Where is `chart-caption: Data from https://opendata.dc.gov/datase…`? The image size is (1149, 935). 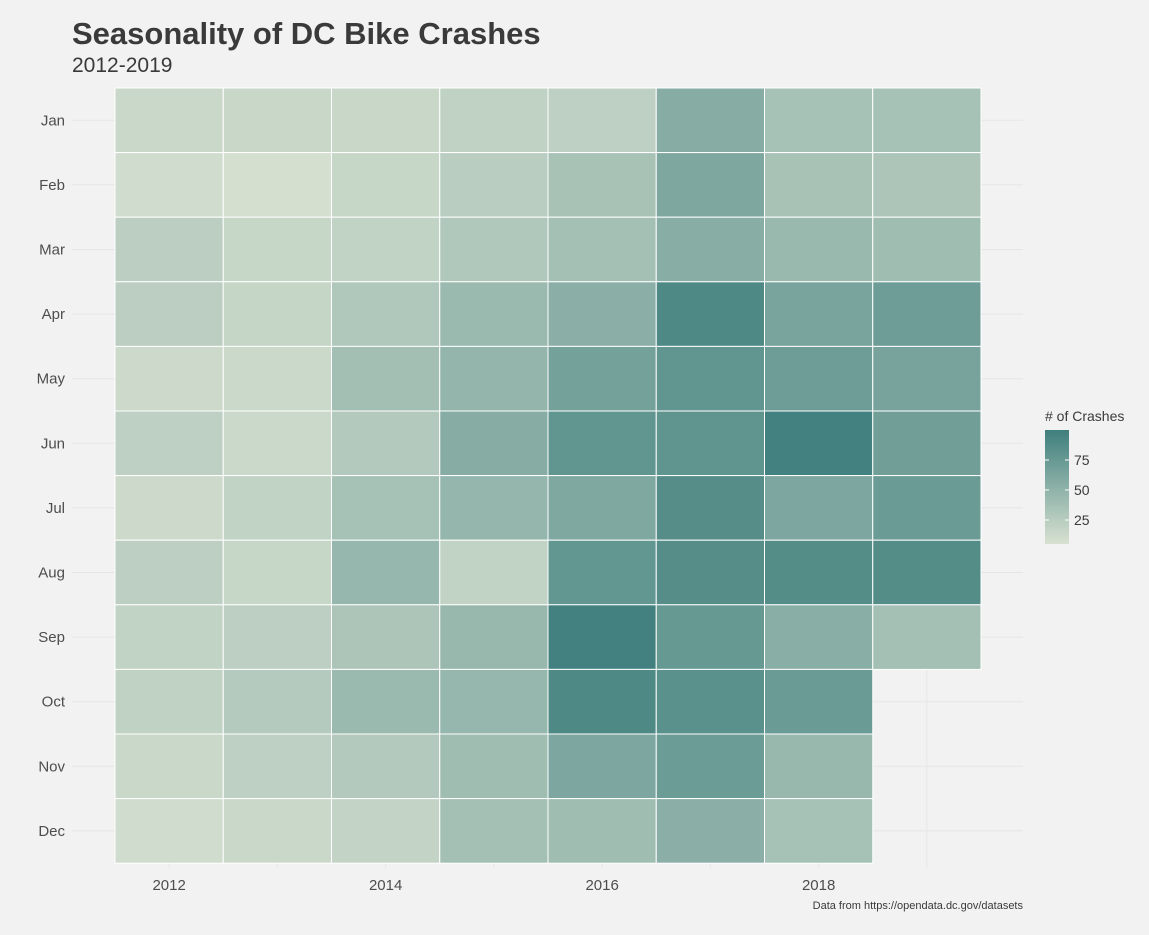
chart-caption: Data from https://opendata.dc.gov/datase… is located at coordinates (918, 906).